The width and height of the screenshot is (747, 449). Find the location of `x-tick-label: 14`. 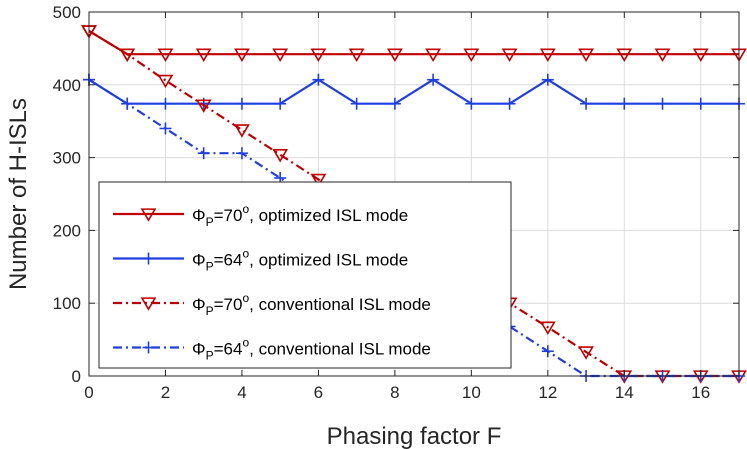

x-tick-label: 14 is located at coordinates (624, 392).